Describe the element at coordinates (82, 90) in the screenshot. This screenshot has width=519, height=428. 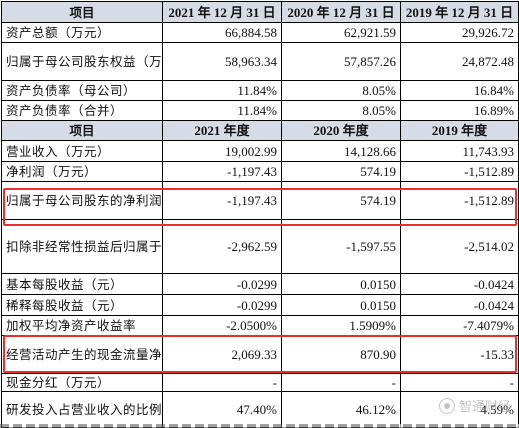
I see `row-label: 资产负债率（母公司）` at that location.